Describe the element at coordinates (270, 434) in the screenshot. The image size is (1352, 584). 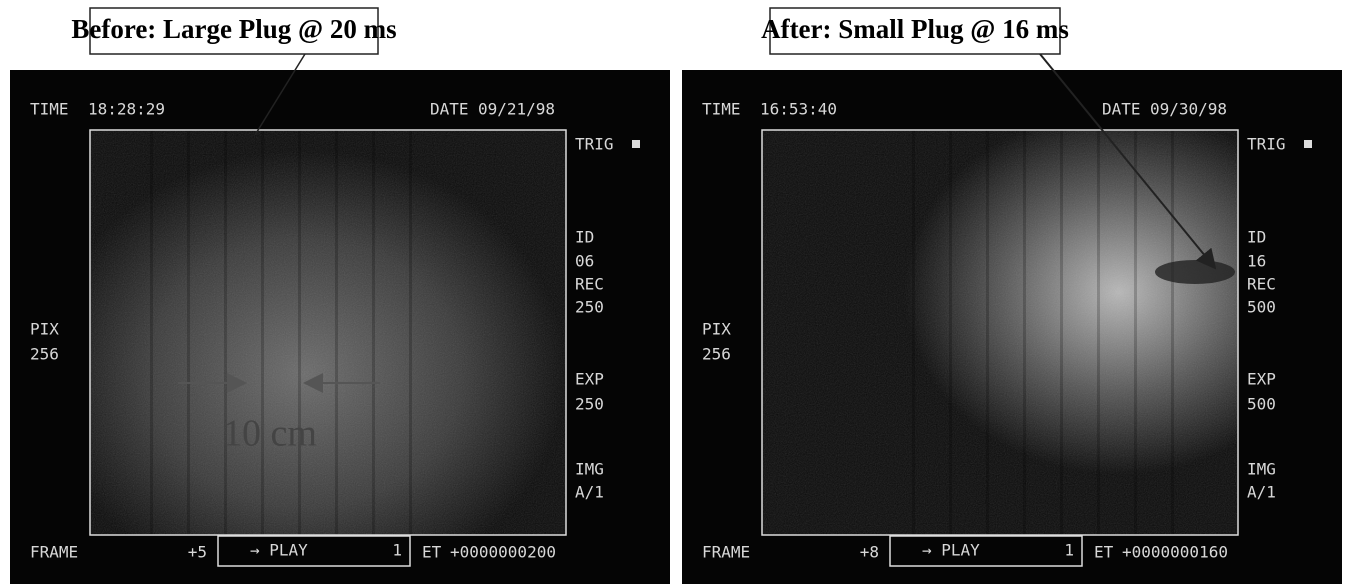
I see `scale-label: 10 cm` at that location.